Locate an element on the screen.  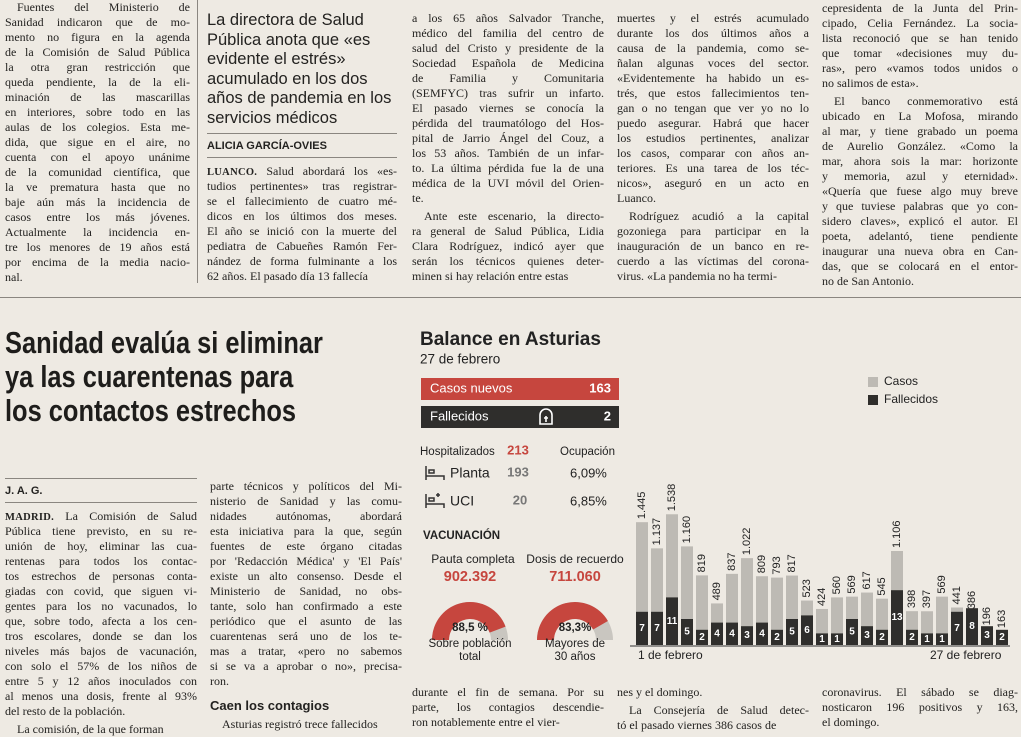
text-line: parte técnicos y políticos del Mi- is located at coordinates (306, 486).